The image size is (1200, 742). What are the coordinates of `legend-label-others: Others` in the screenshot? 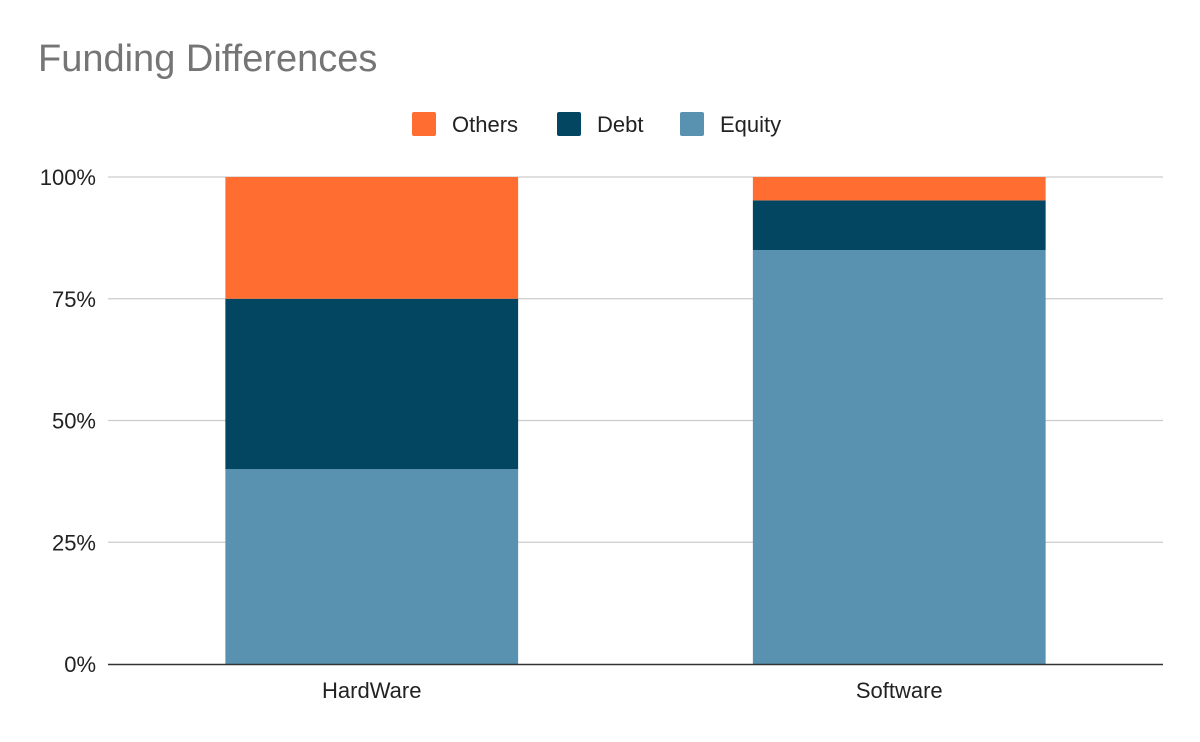 It's located at (485, 124).